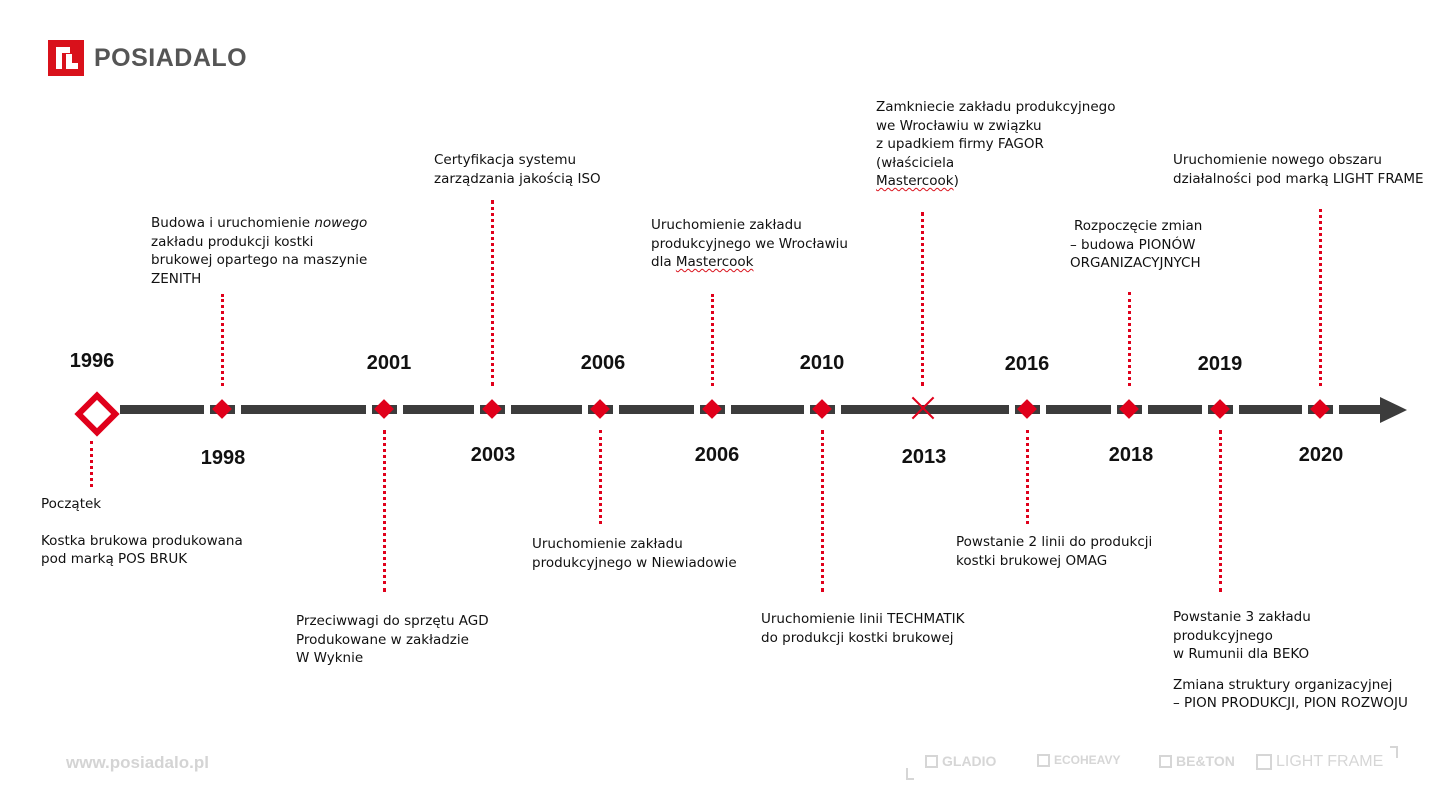 This screenshot has height=810, width=1452. What do you see at coordinates (931, 761) in the screenshot?
I see `gladio-icon` at bounding box center [931, 761].